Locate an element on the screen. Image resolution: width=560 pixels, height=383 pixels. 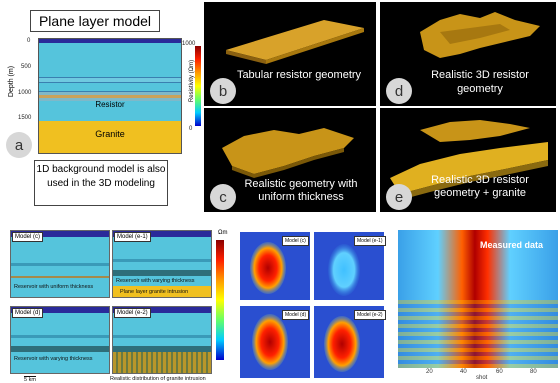
colorbar-min: 0 is located at coordinates (191, 129).